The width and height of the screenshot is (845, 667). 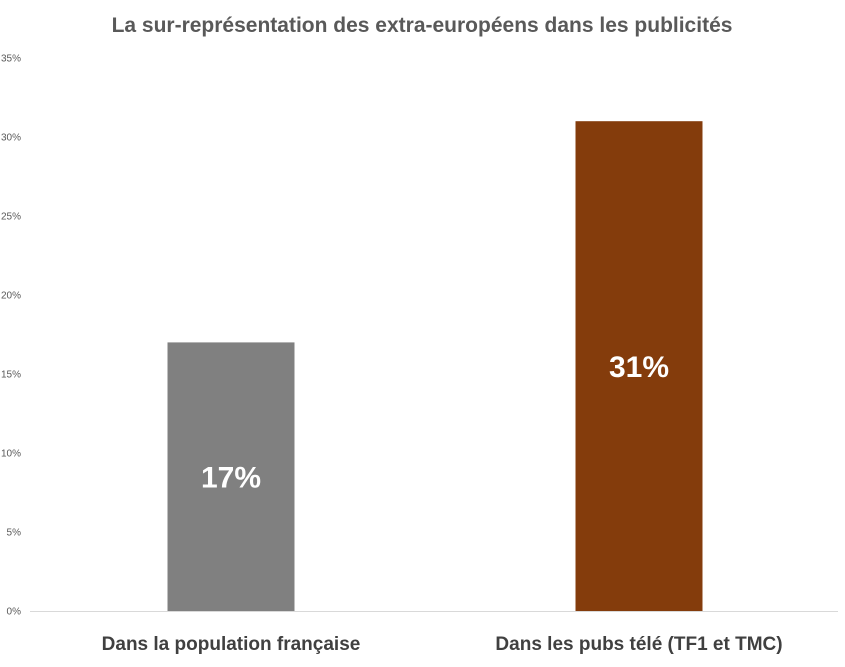 What do you see at coordinates (638, 644) in the screenshot?
I see `x-category-label: Dans les pubs télé (TF1 et TMC)` at bounding box center [638, 644].